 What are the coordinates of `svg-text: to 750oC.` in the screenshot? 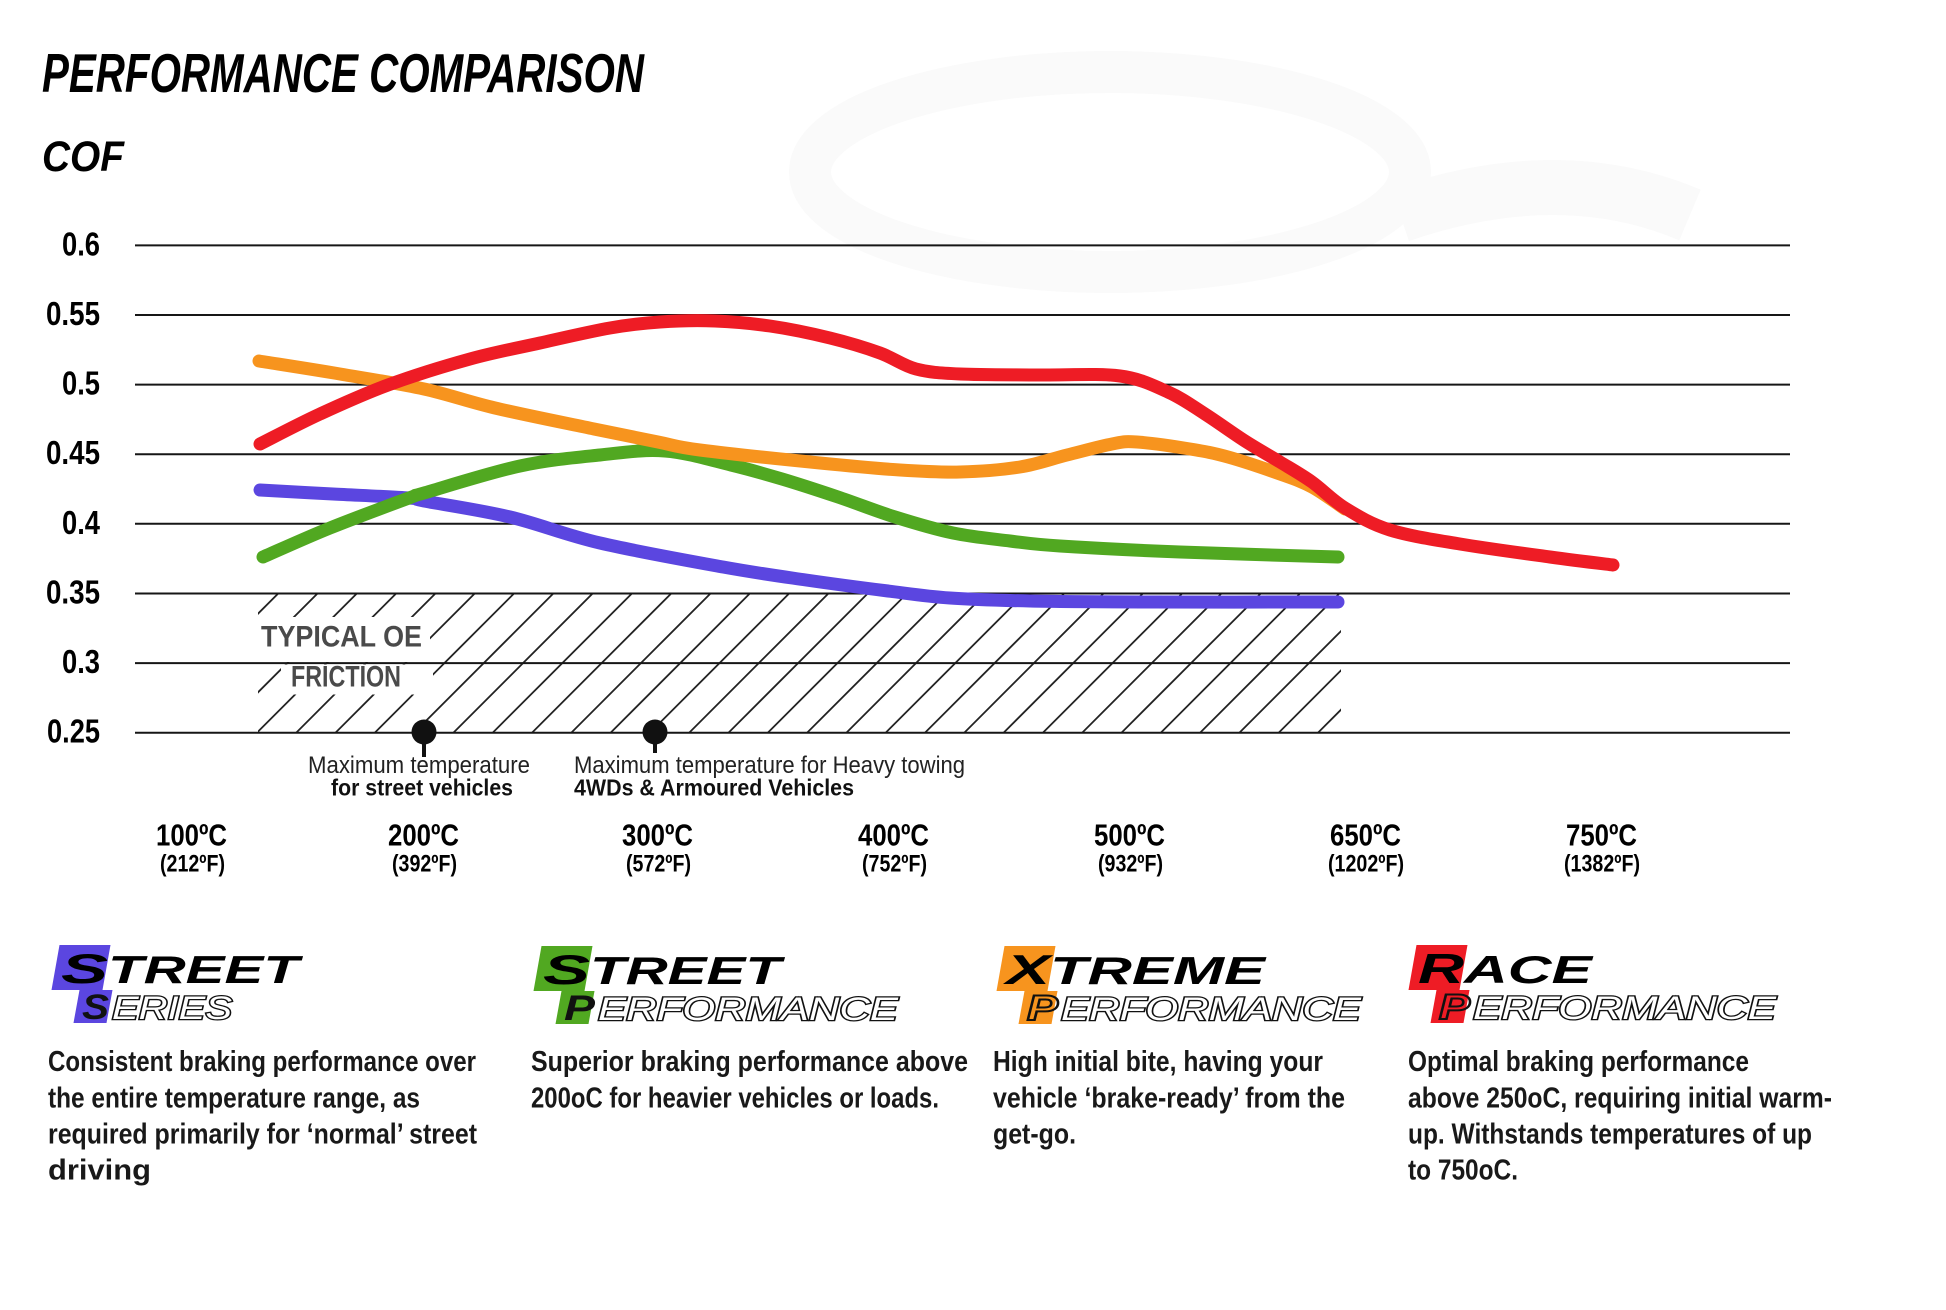 It's located at (1463, 1171).